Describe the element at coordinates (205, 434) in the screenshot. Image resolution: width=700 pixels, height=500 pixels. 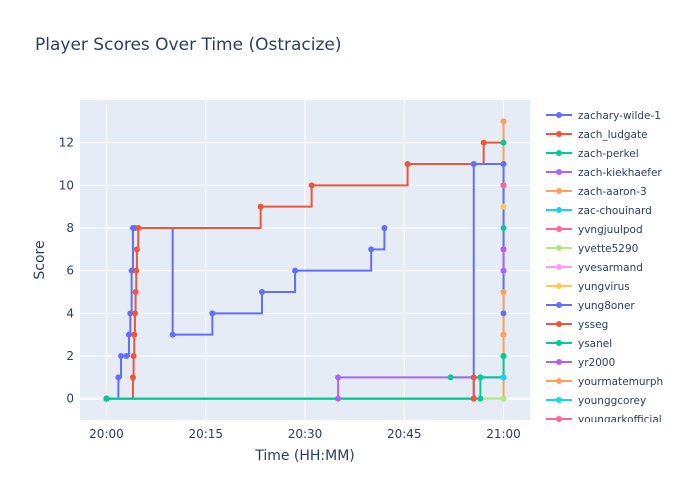
I see `x-tick-label: 20:15` at that location.